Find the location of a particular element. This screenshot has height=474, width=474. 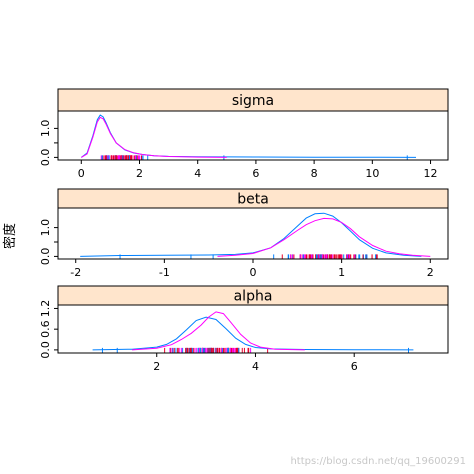

panel-frame-beta is located at coordinates (253, 233).